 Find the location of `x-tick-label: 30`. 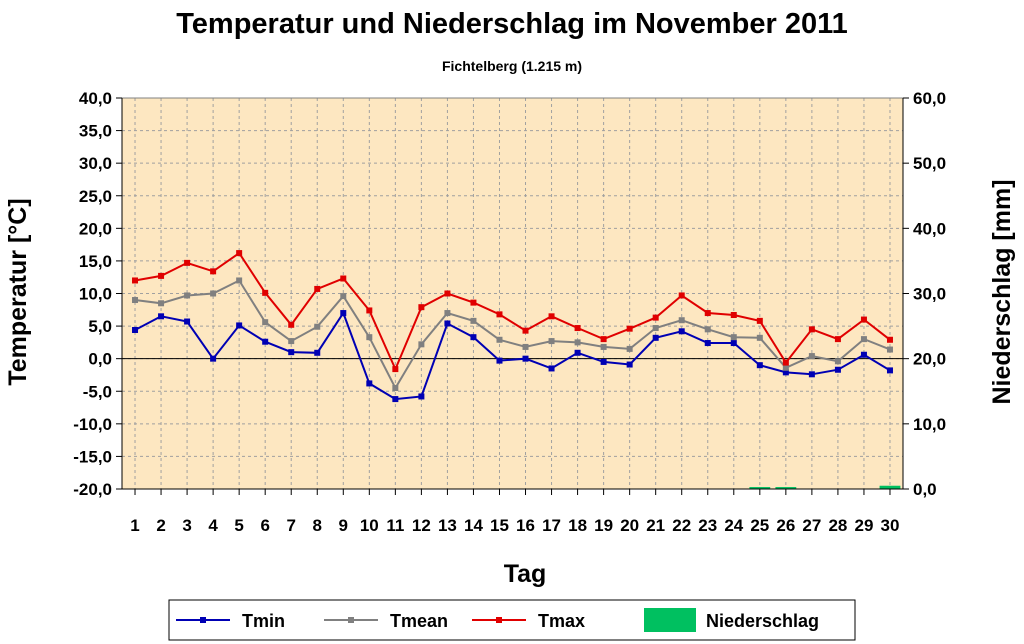

x-tick-label: 30 is located at coordinates (890, 525).